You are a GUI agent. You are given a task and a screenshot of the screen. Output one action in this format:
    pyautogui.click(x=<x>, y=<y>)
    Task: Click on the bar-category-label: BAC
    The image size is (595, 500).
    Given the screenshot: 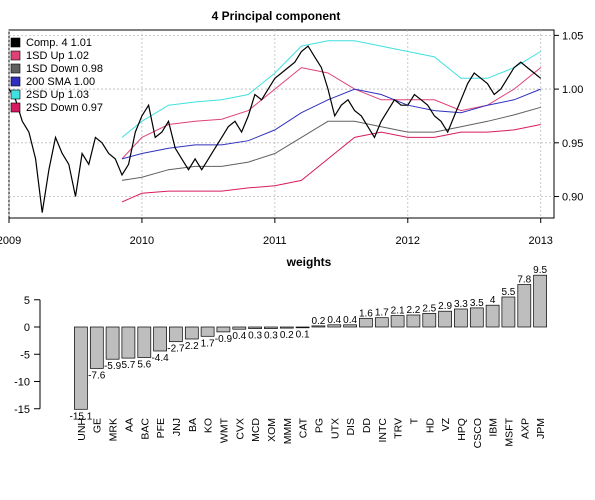 What is the action you would take?
    pyautogui.click(x=145, y=429)
    